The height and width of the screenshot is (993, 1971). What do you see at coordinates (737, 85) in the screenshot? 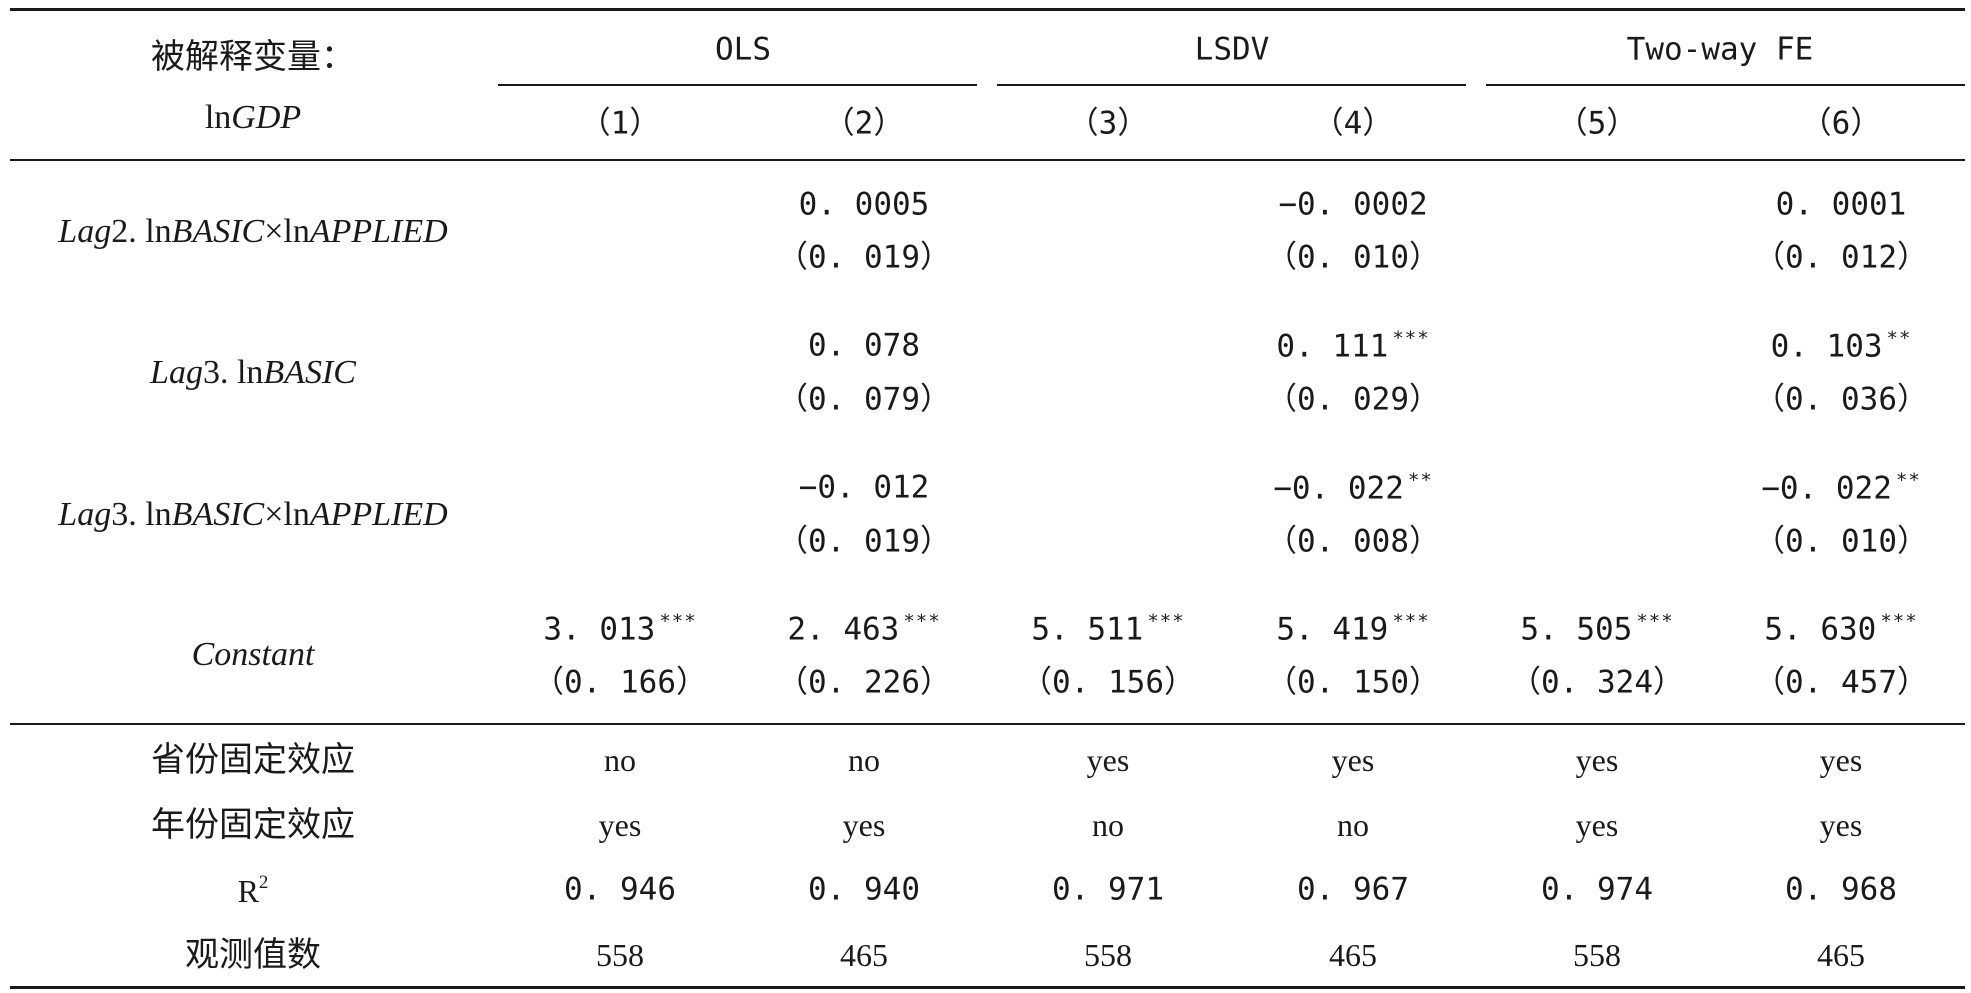
I see `group-underline-ols` at bounding box center [737, 85].